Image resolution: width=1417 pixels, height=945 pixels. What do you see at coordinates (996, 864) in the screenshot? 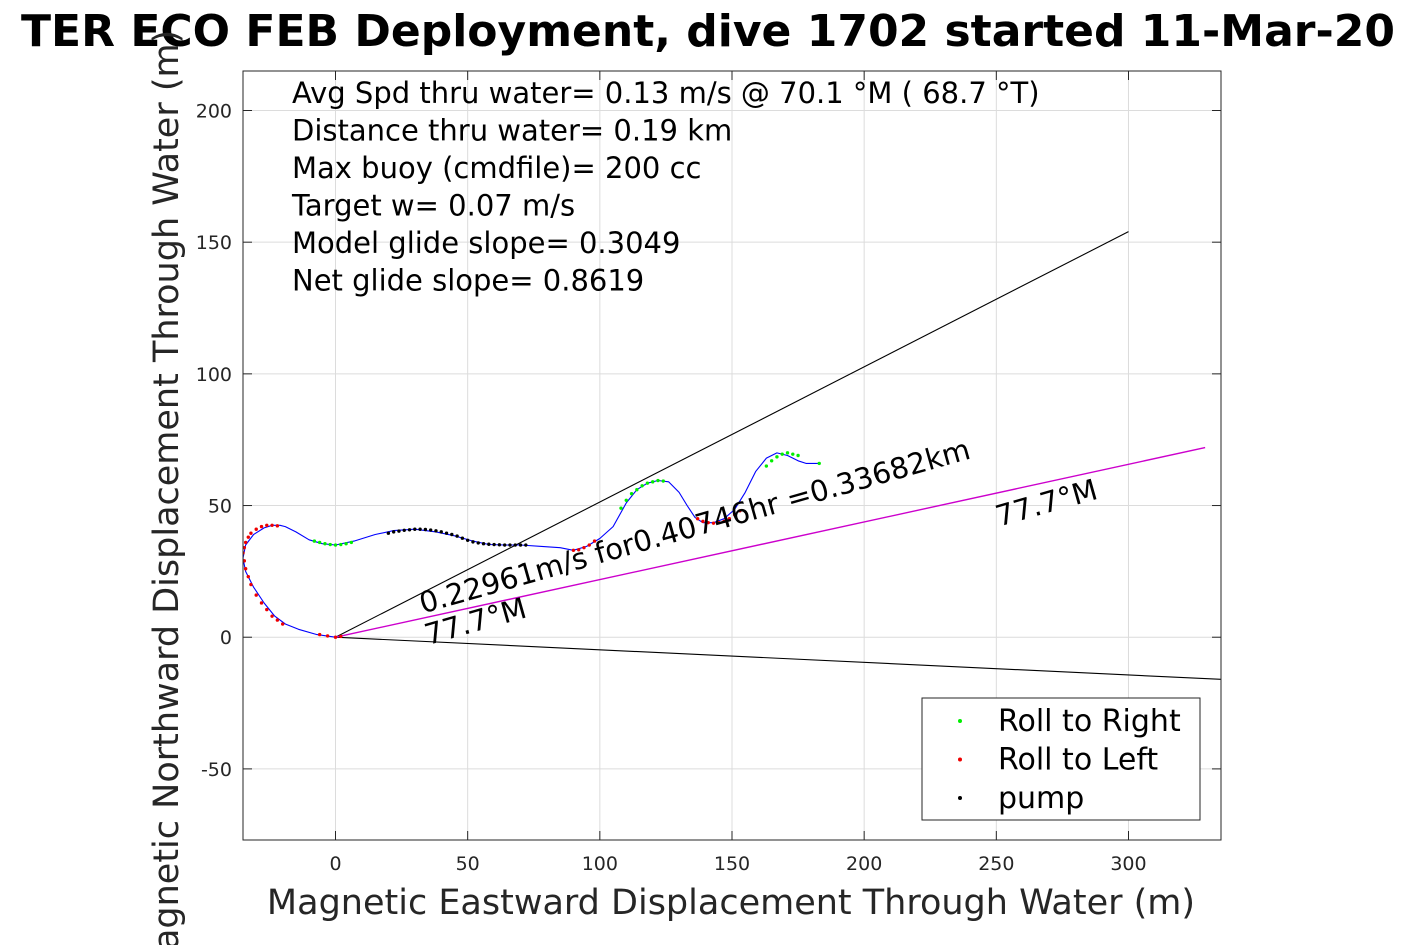
I see `x-tick-label: 250` at bounding box center [996, 864].